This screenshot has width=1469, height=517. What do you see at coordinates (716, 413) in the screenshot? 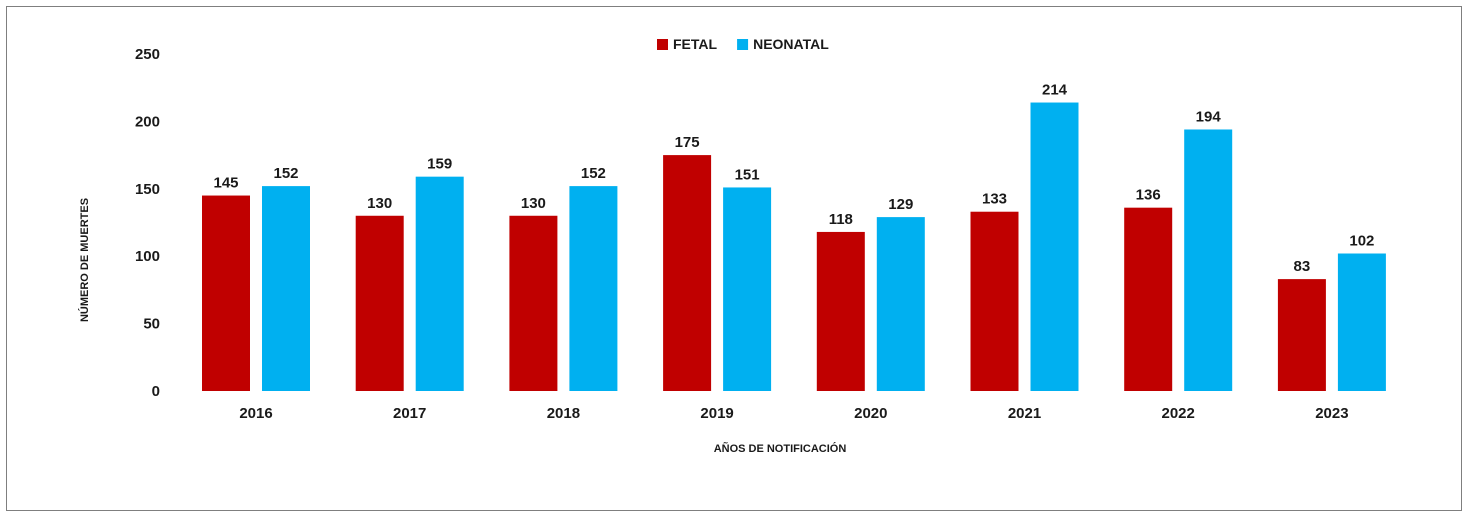
I see `x-tick-label: 2019` at bounding box center [716, 413].